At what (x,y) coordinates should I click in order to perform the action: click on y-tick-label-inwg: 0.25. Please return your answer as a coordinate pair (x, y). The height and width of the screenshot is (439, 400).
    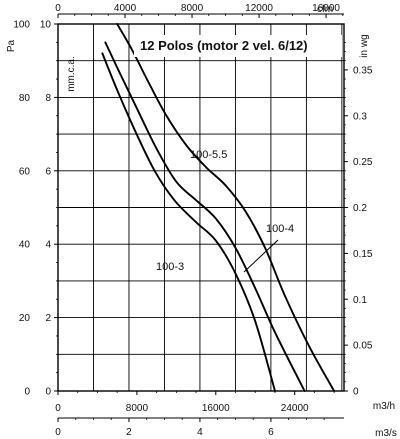
    Looking at the image, I should click on (363, 162).